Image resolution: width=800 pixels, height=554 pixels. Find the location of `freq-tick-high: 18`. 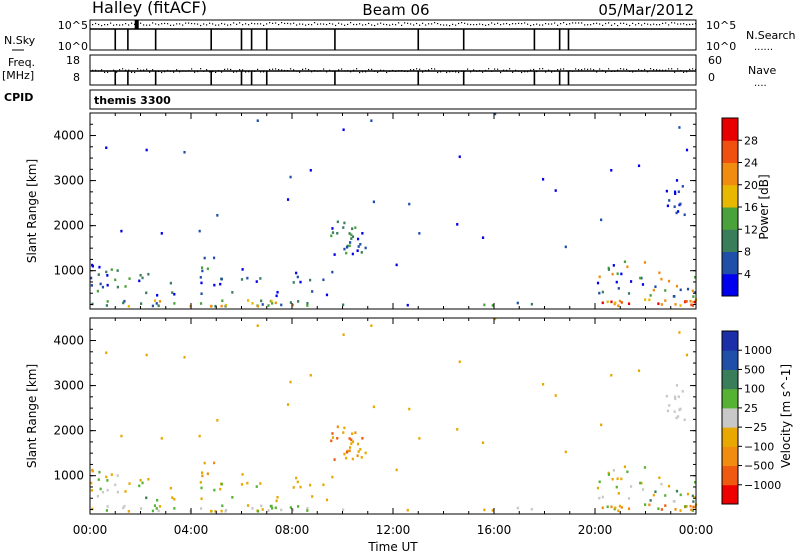

freq-tick-high: 18 is located at coordinates (73, 60).